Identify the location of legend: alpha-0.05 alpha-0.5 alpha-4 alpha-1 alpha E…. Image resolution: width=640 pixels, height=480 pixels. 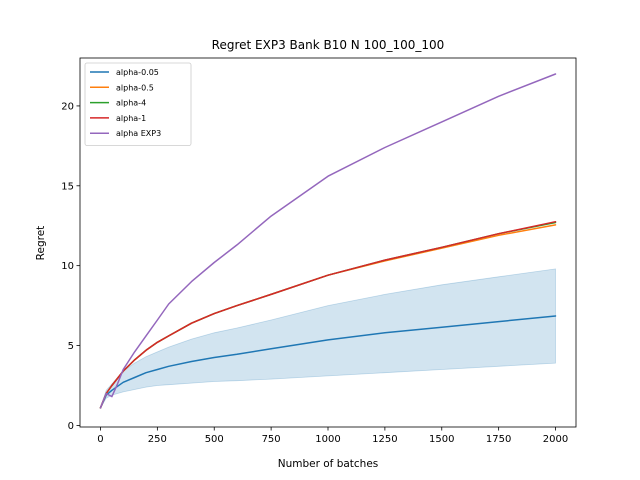
(138, 104).